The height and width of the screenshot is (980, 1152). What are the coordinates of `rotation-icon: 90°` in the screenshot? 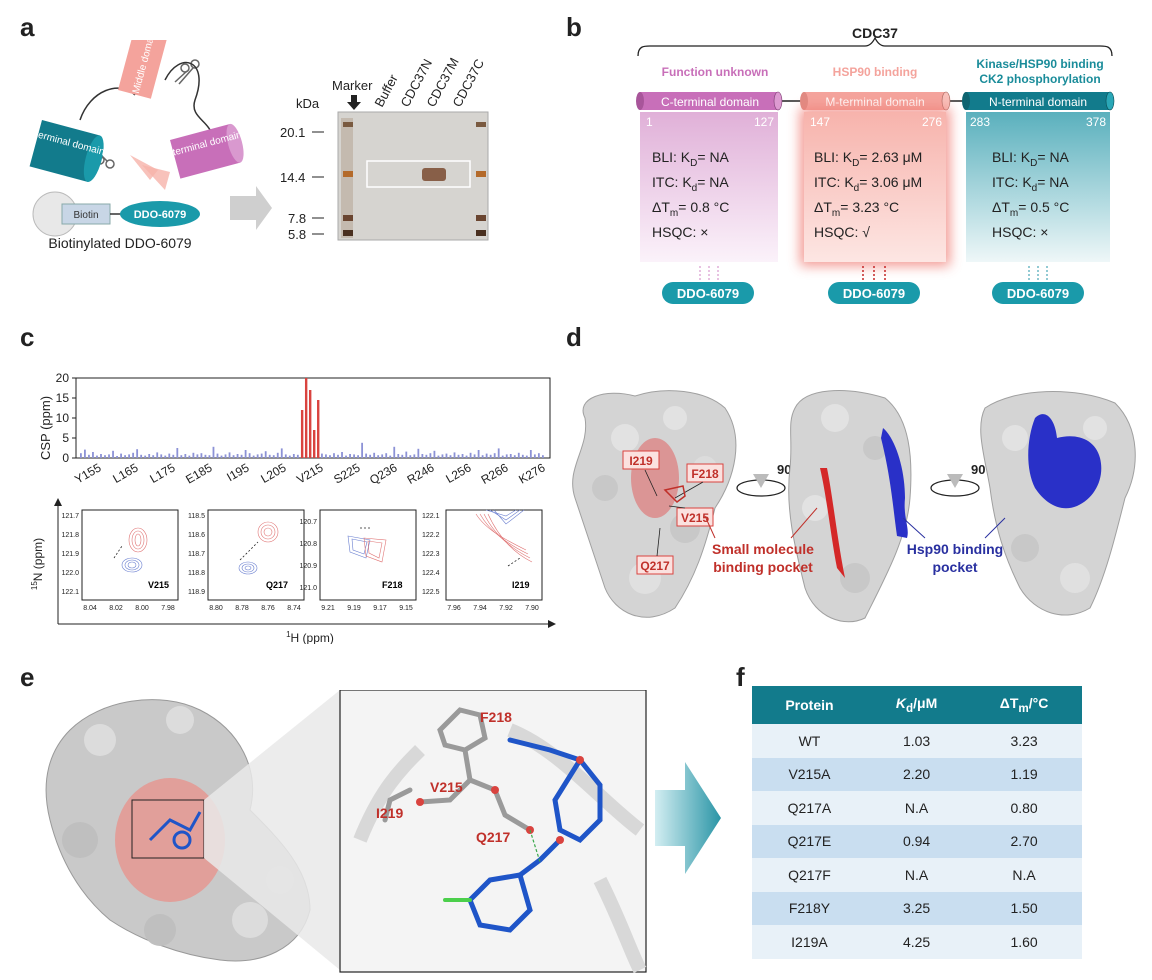 It's located at (766, 479).